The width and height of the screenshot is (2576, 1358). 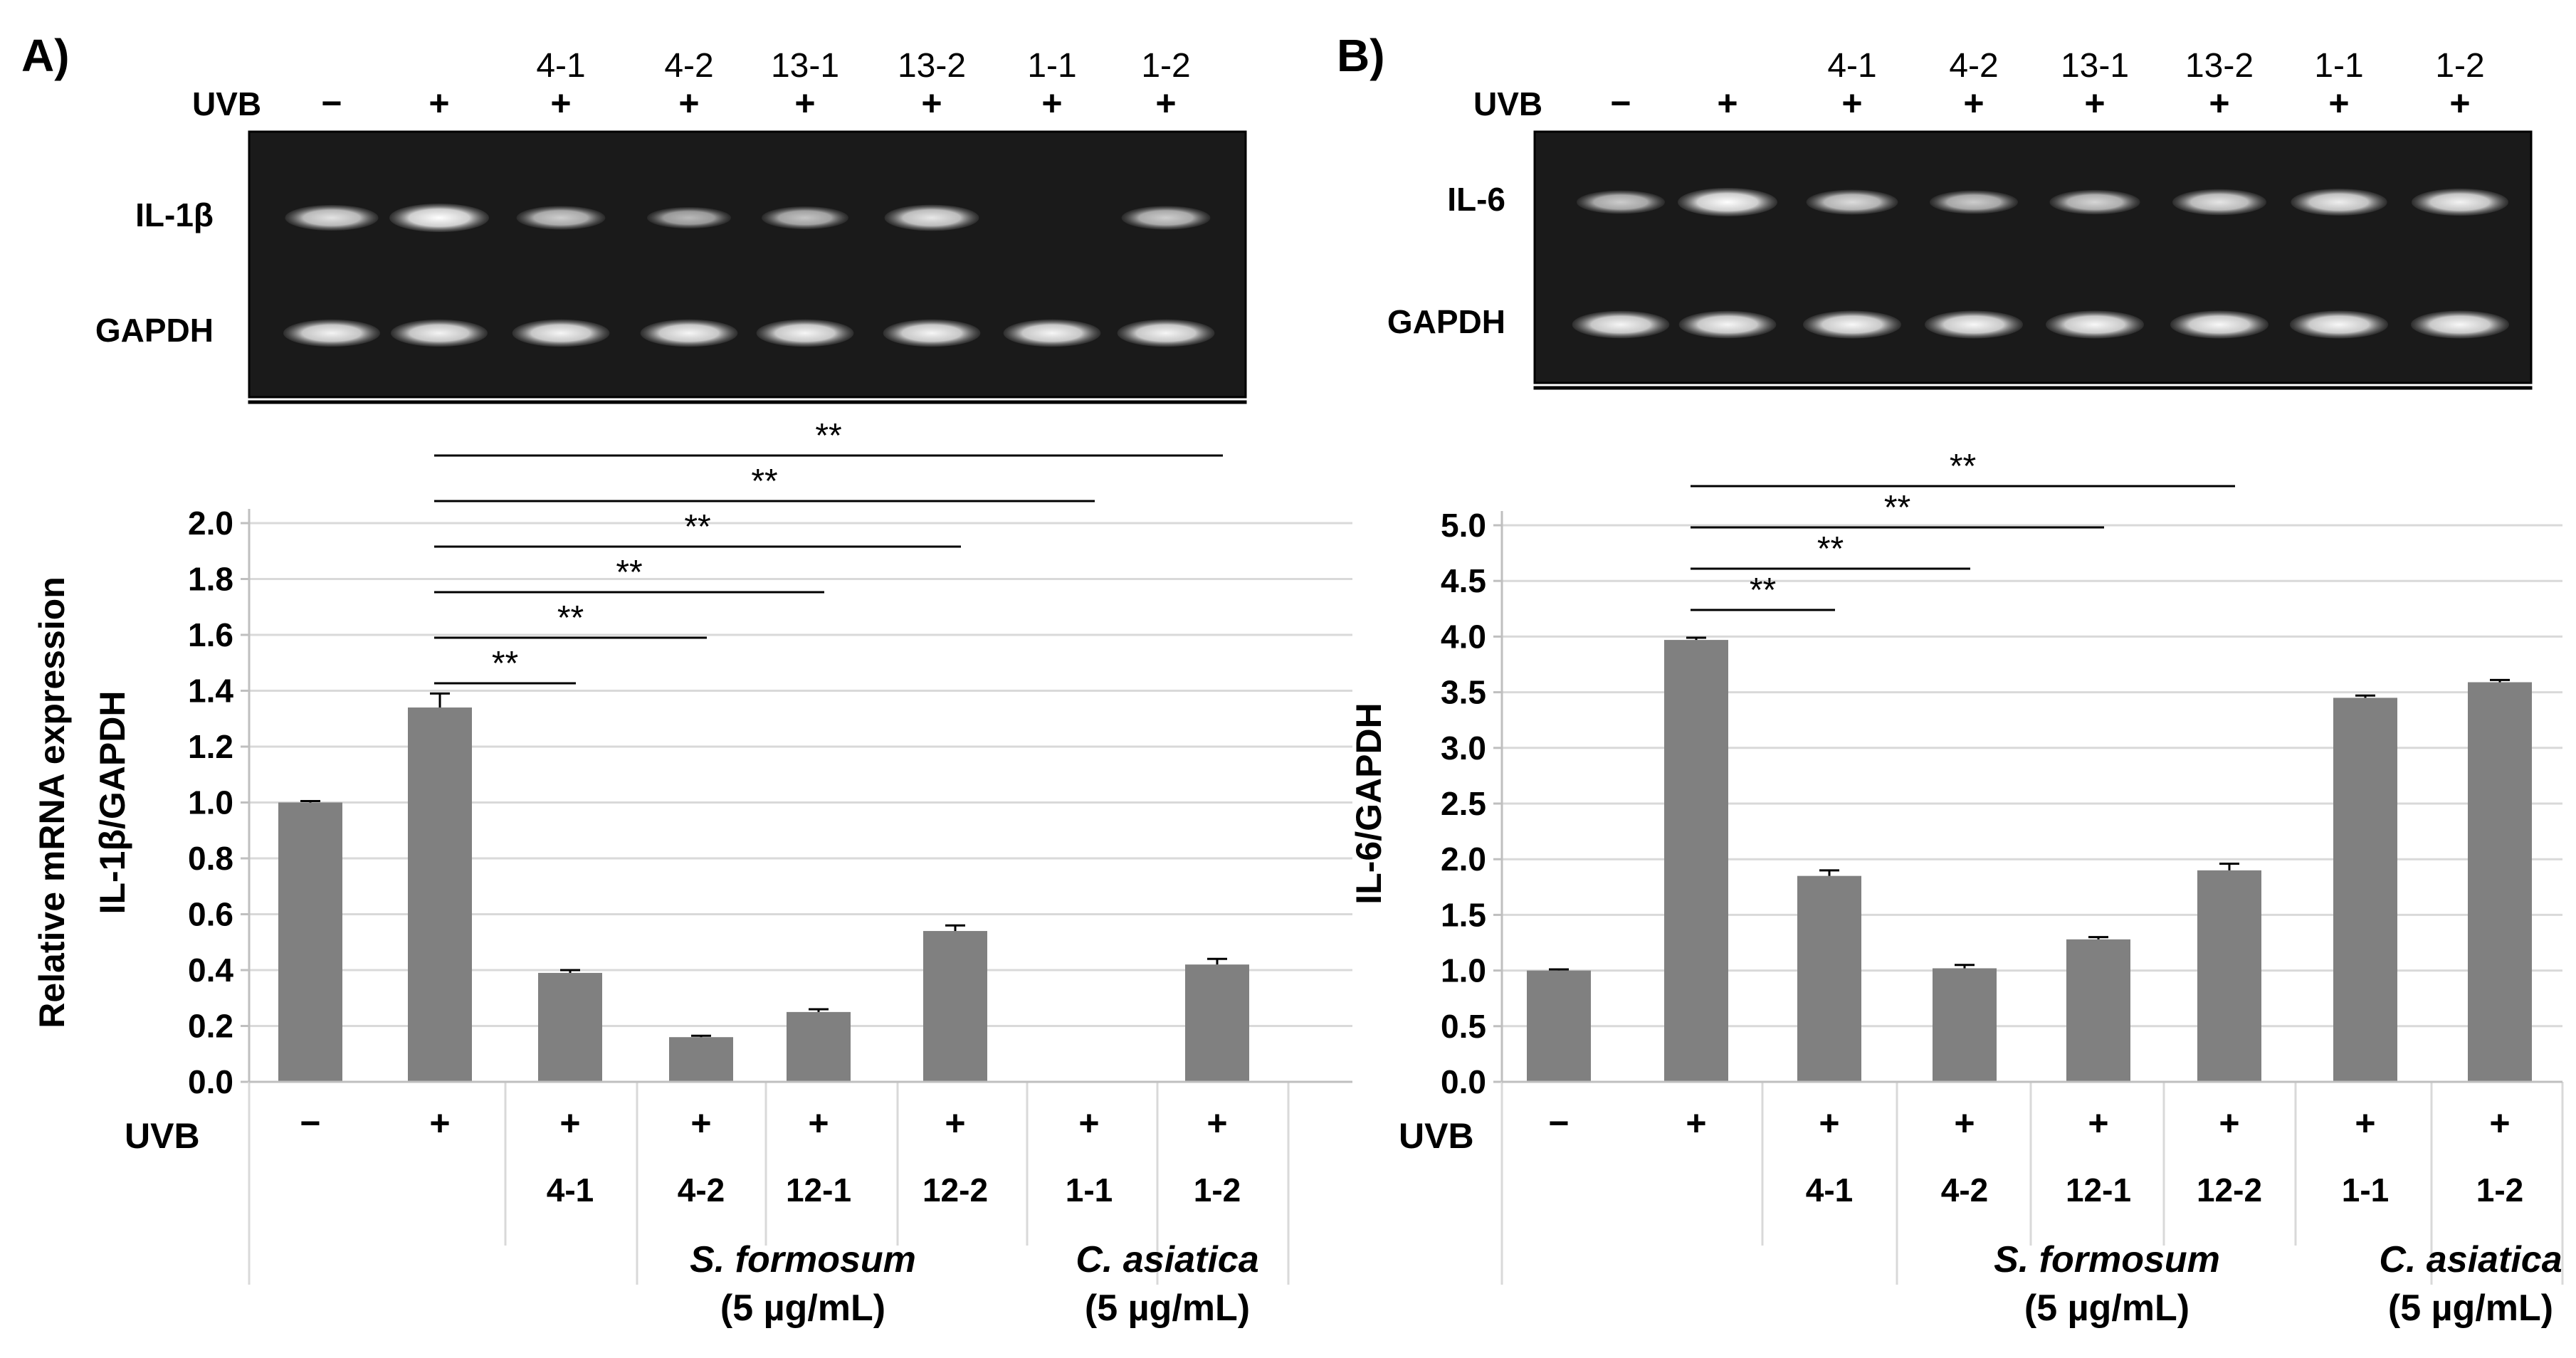 I want to click on y-axis-label: IL-6/GAPDH, so click(x=1369, y=803).